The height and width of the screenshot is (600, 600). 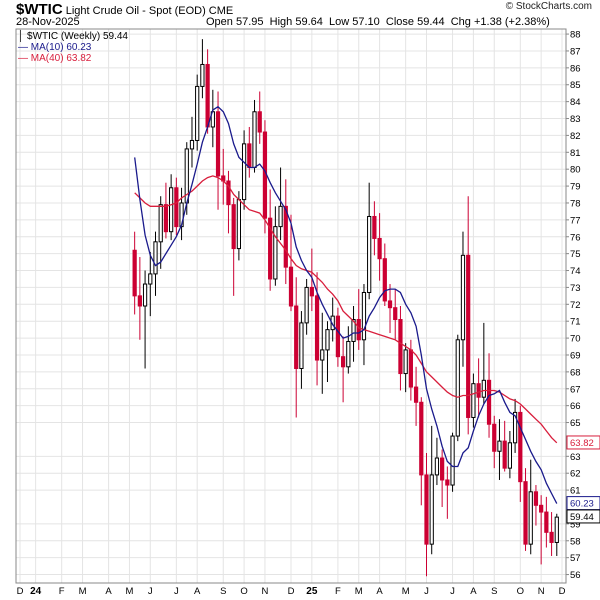 I want to click on ma40-price-tag-box, so click(x=583, y=442).